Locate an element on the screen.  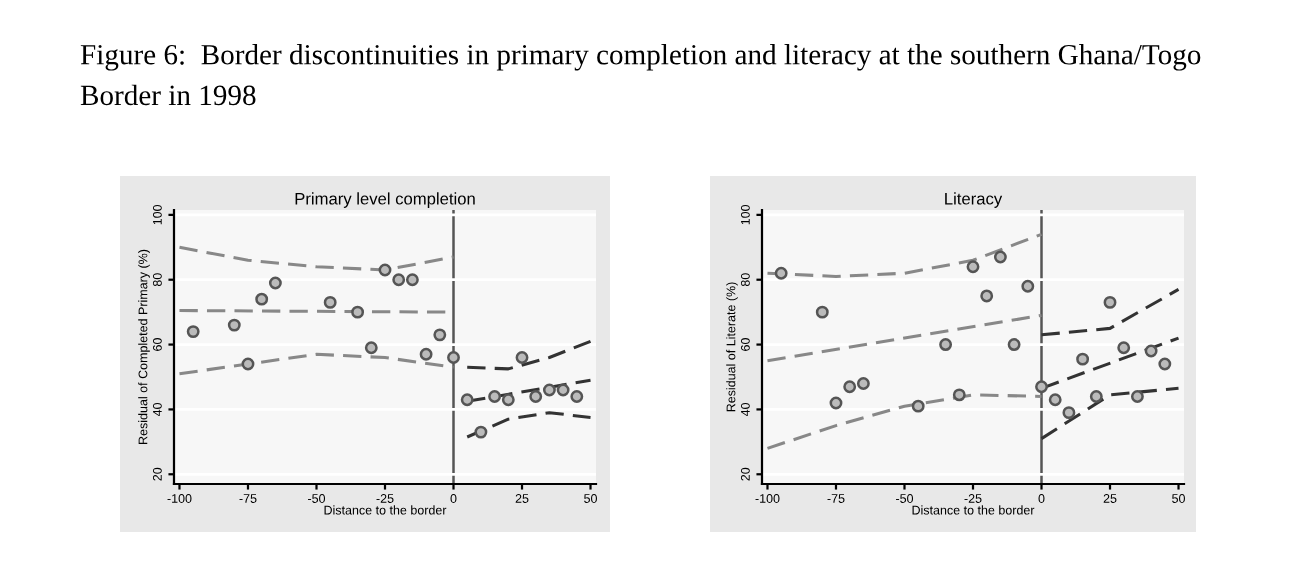
caption: Figure 6: Border discontinuities in primary completion and literacy at the southern Ghana/Togo Border in 1998 is located at coordinates (640, 75).